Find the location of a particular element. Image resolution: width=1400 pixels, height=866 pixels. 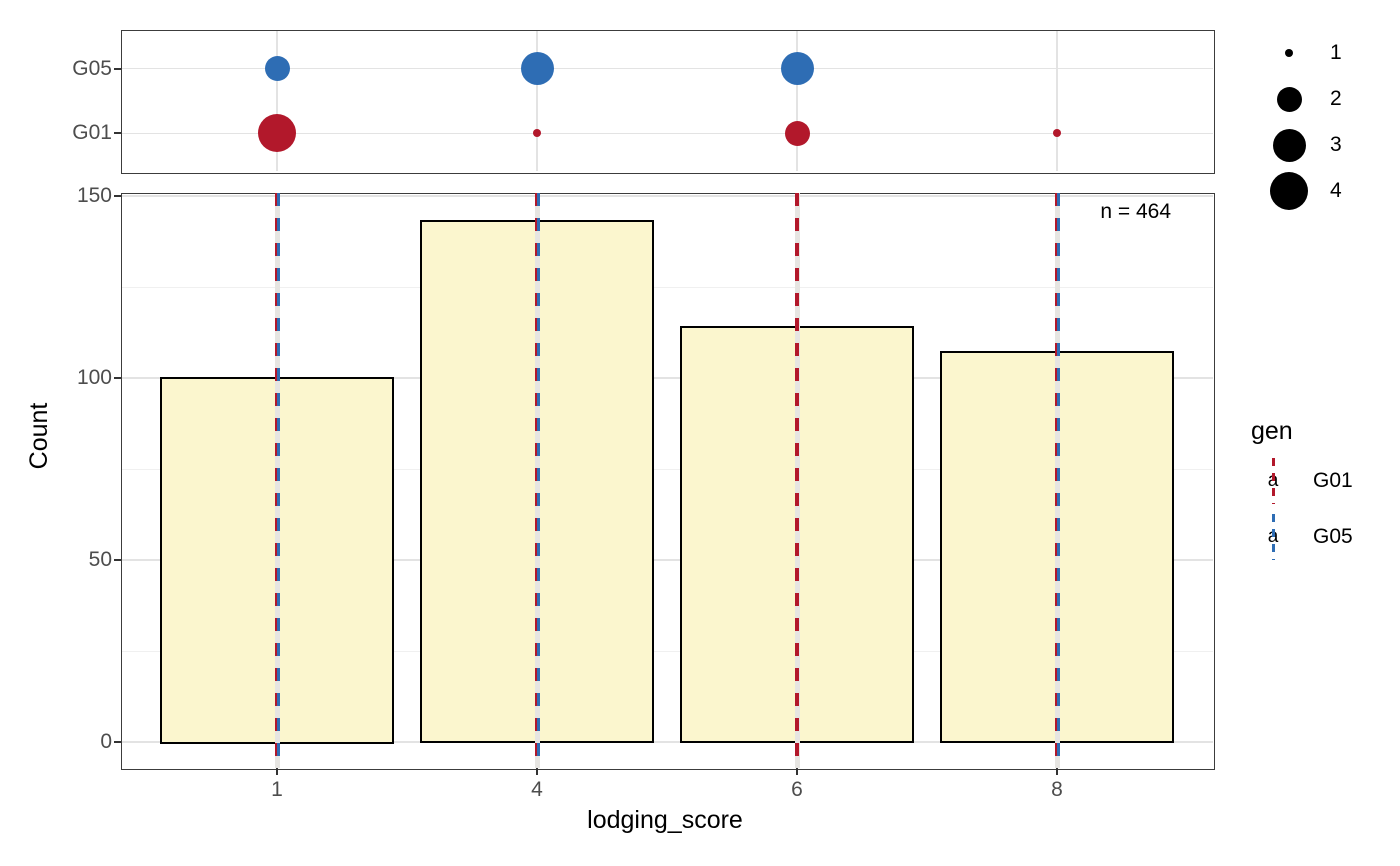

x-axis-title: lodging_score is located at coordinates (665, 820).